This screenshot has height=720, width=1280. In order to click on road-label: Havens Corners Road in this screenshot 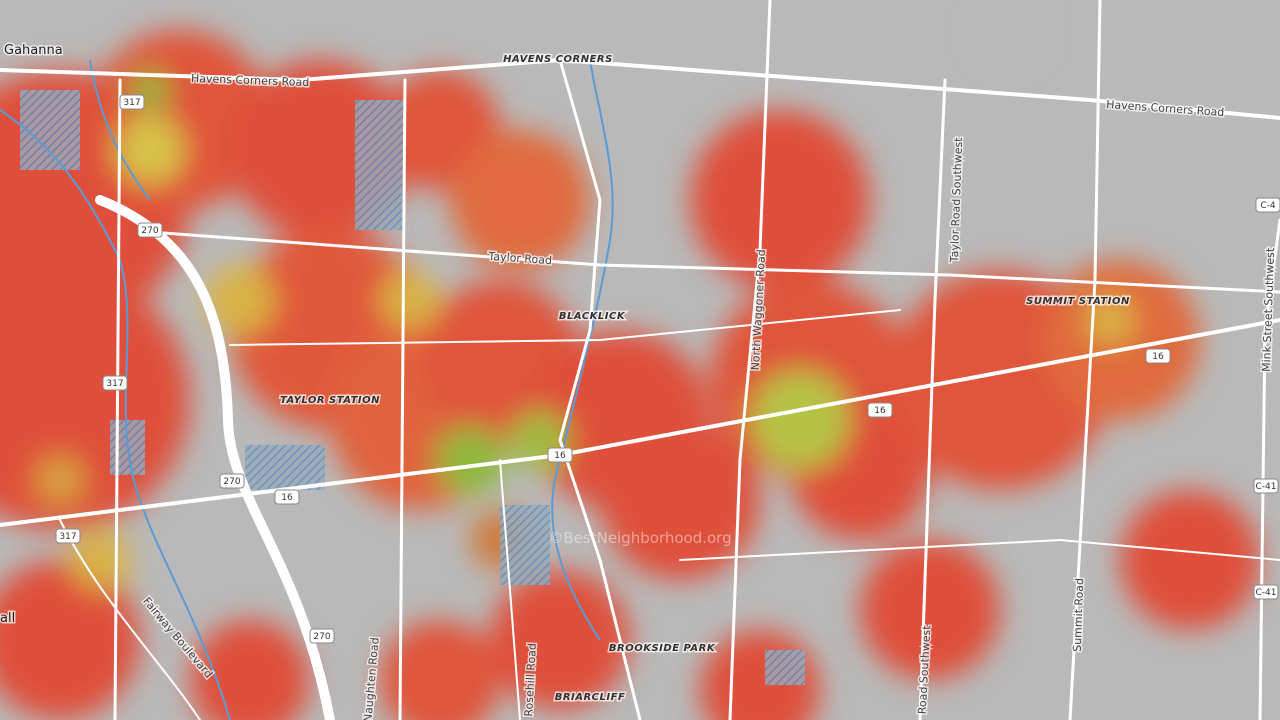, I will do `click(250, 80)`.